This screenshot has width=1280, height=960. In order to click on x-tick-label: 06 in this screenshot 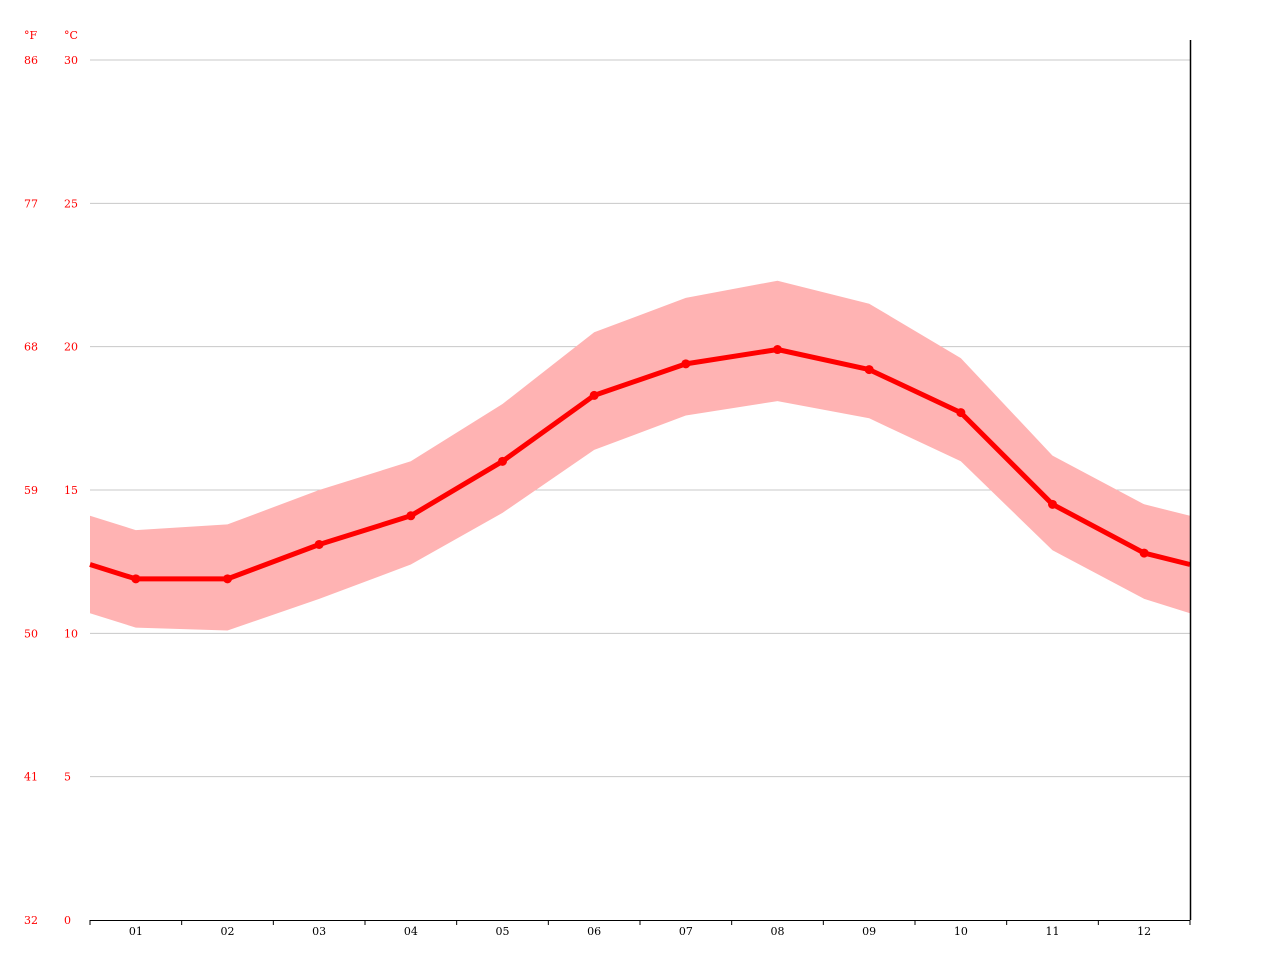, I will do `click(594, 931)`.